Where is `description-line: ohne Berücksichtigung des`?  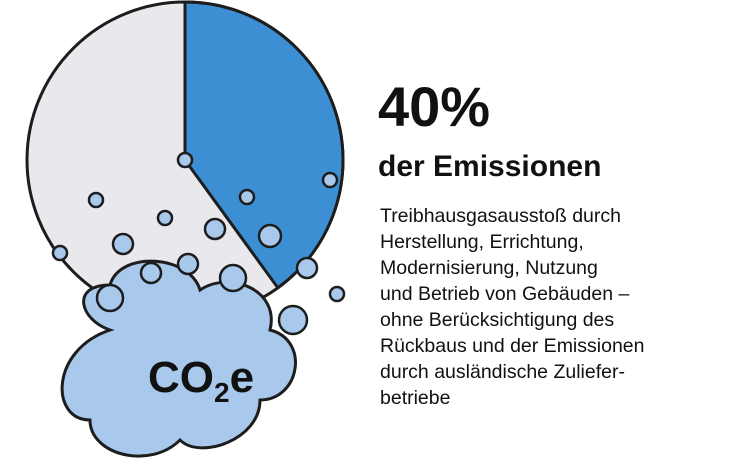
description-line: ohne Berücksichtigung des is located at coordinates (497, 320).